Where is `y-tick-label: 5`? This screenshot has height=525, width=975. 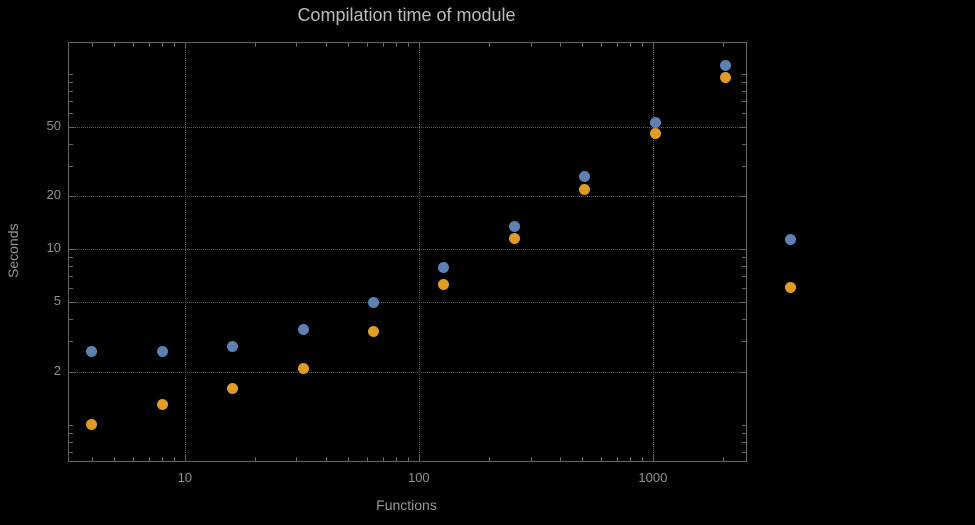 y-tick-label: 5 is located at coordinates (57, 301).